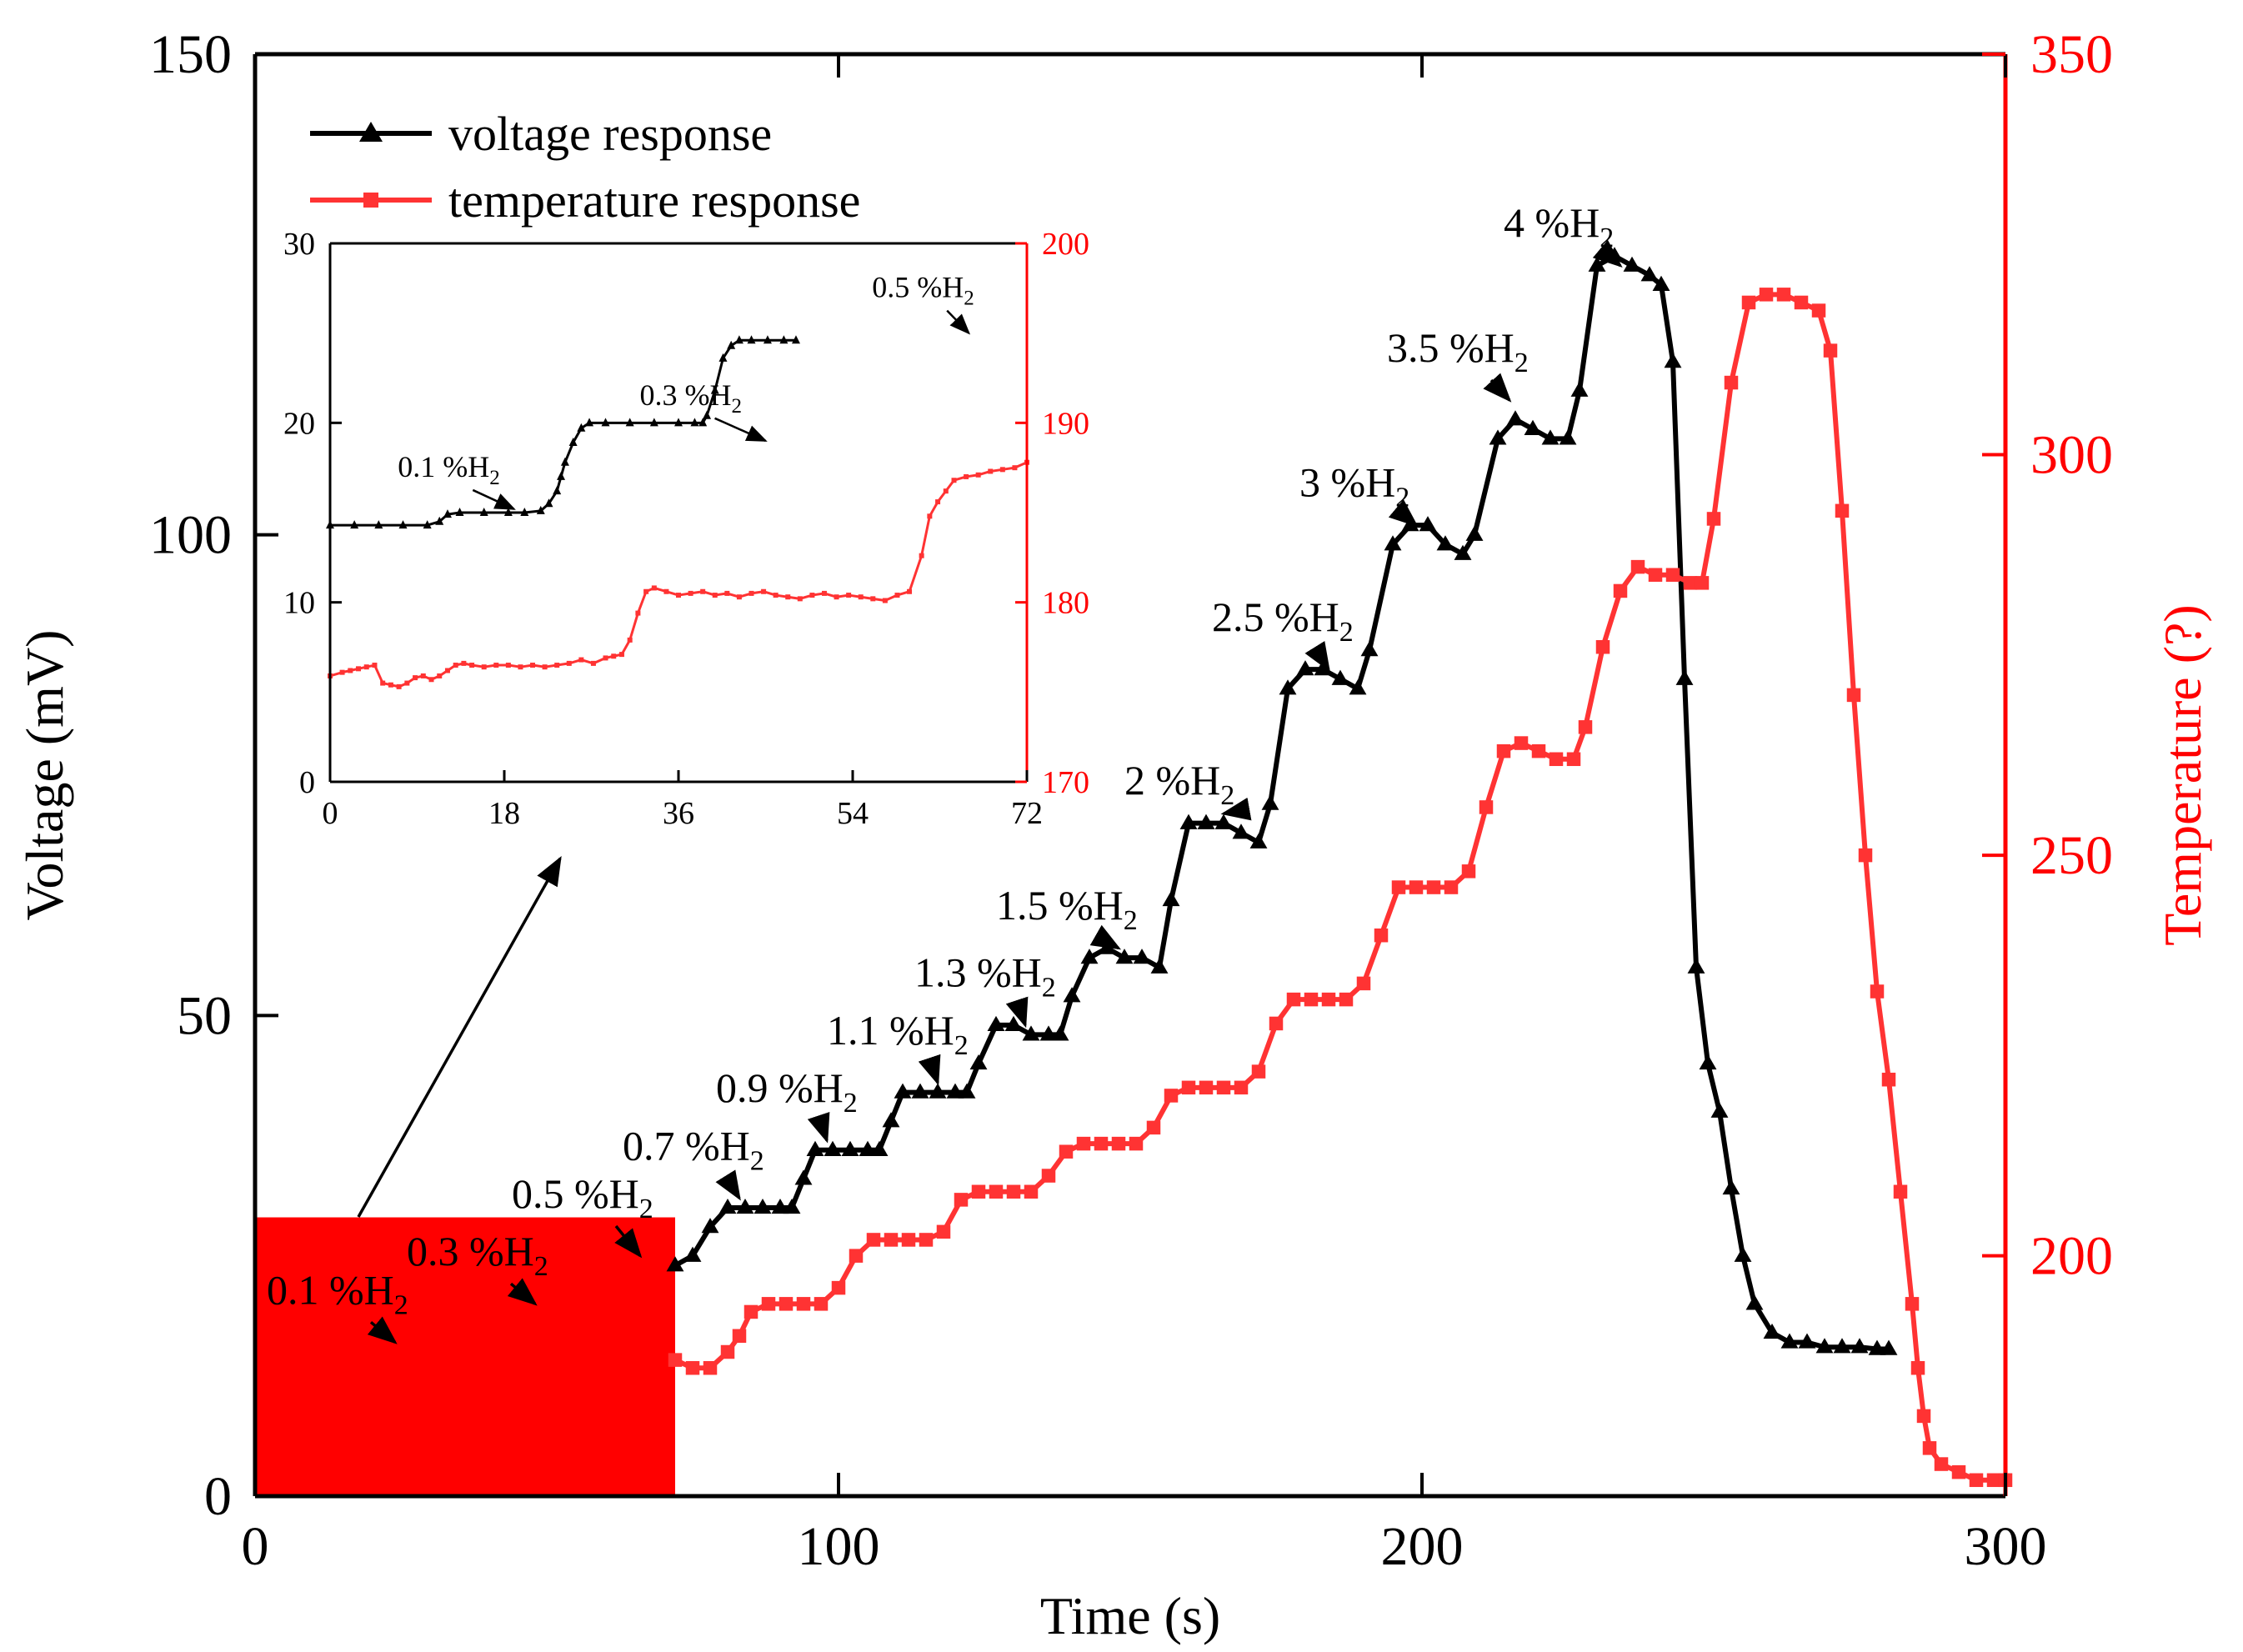 The height and width of the screenshot is (1652, 2243). What do you see at coordinates (692, 398) in the screenshot?
I see `inset-annotation-label: 0.3 %H2` at bounding box center [692, 398].